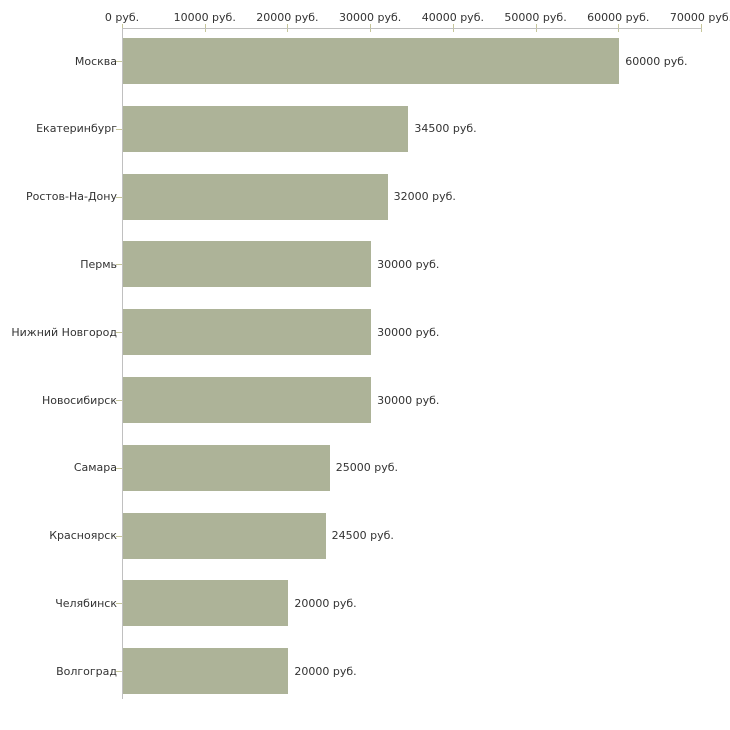 This screenshot has height=730, width=730. Describe the element at coordinates (656, 61) in the screenshot. I see `value-label: 60000 руб.` at that location.